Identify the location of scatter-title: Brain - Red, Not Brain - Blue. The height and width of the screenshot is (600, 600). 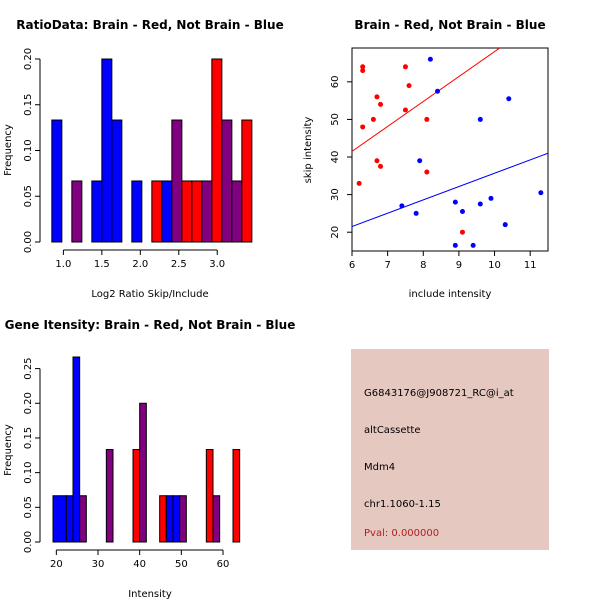
(449, 25).